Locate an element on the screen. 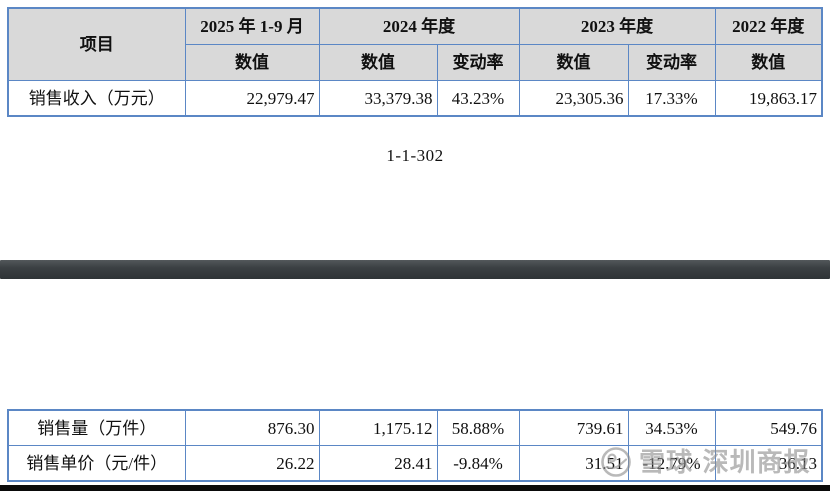 This screenshot has width=830, height=491. cell-volume-2022: 549.76 is located at coordinates (768, 427).